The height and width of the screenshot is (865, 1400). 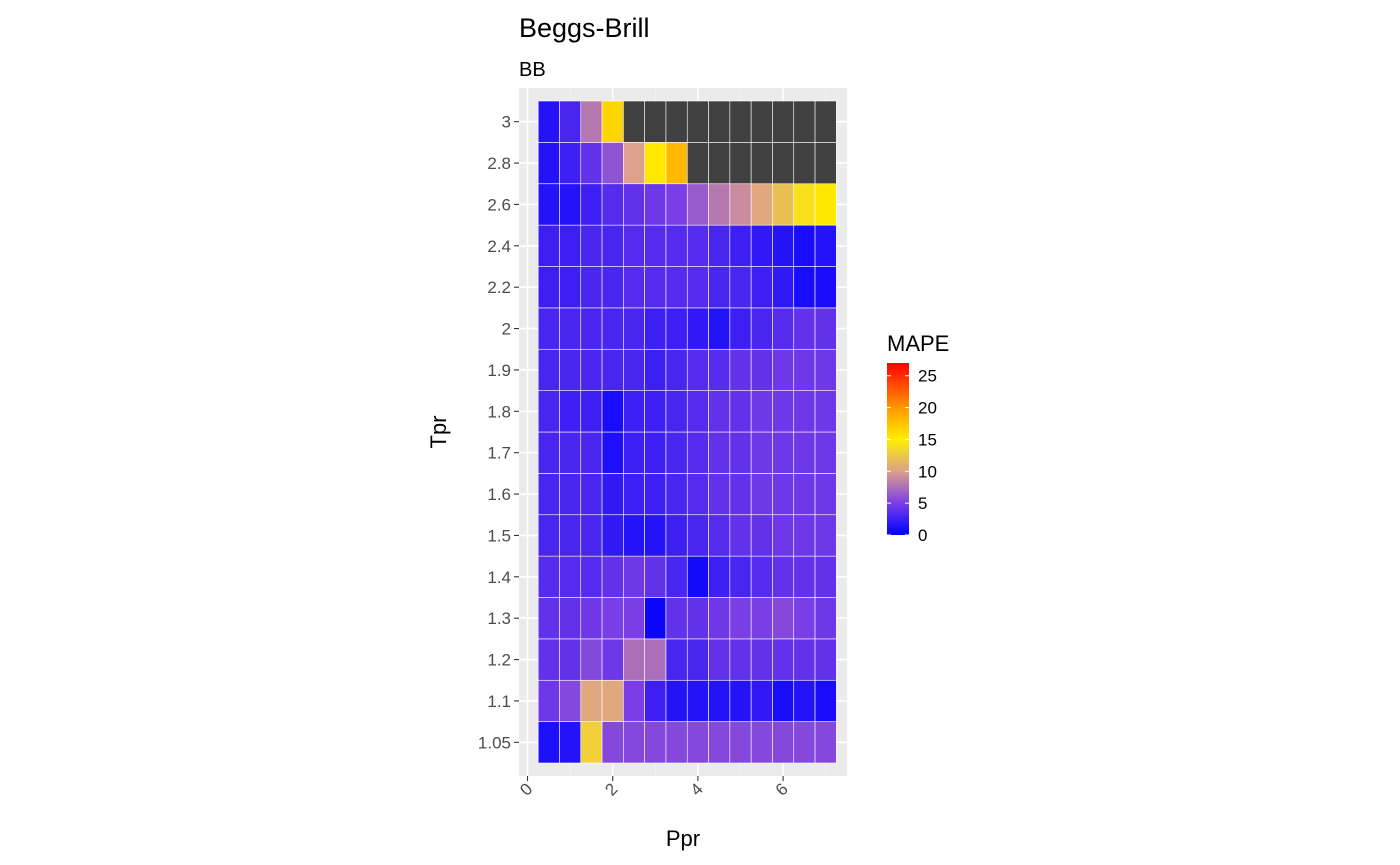 What do you see at coordinates (499, 701) in the screenshot?
I see `y-tick-label: 1.1` at bounding box center [499, 701].